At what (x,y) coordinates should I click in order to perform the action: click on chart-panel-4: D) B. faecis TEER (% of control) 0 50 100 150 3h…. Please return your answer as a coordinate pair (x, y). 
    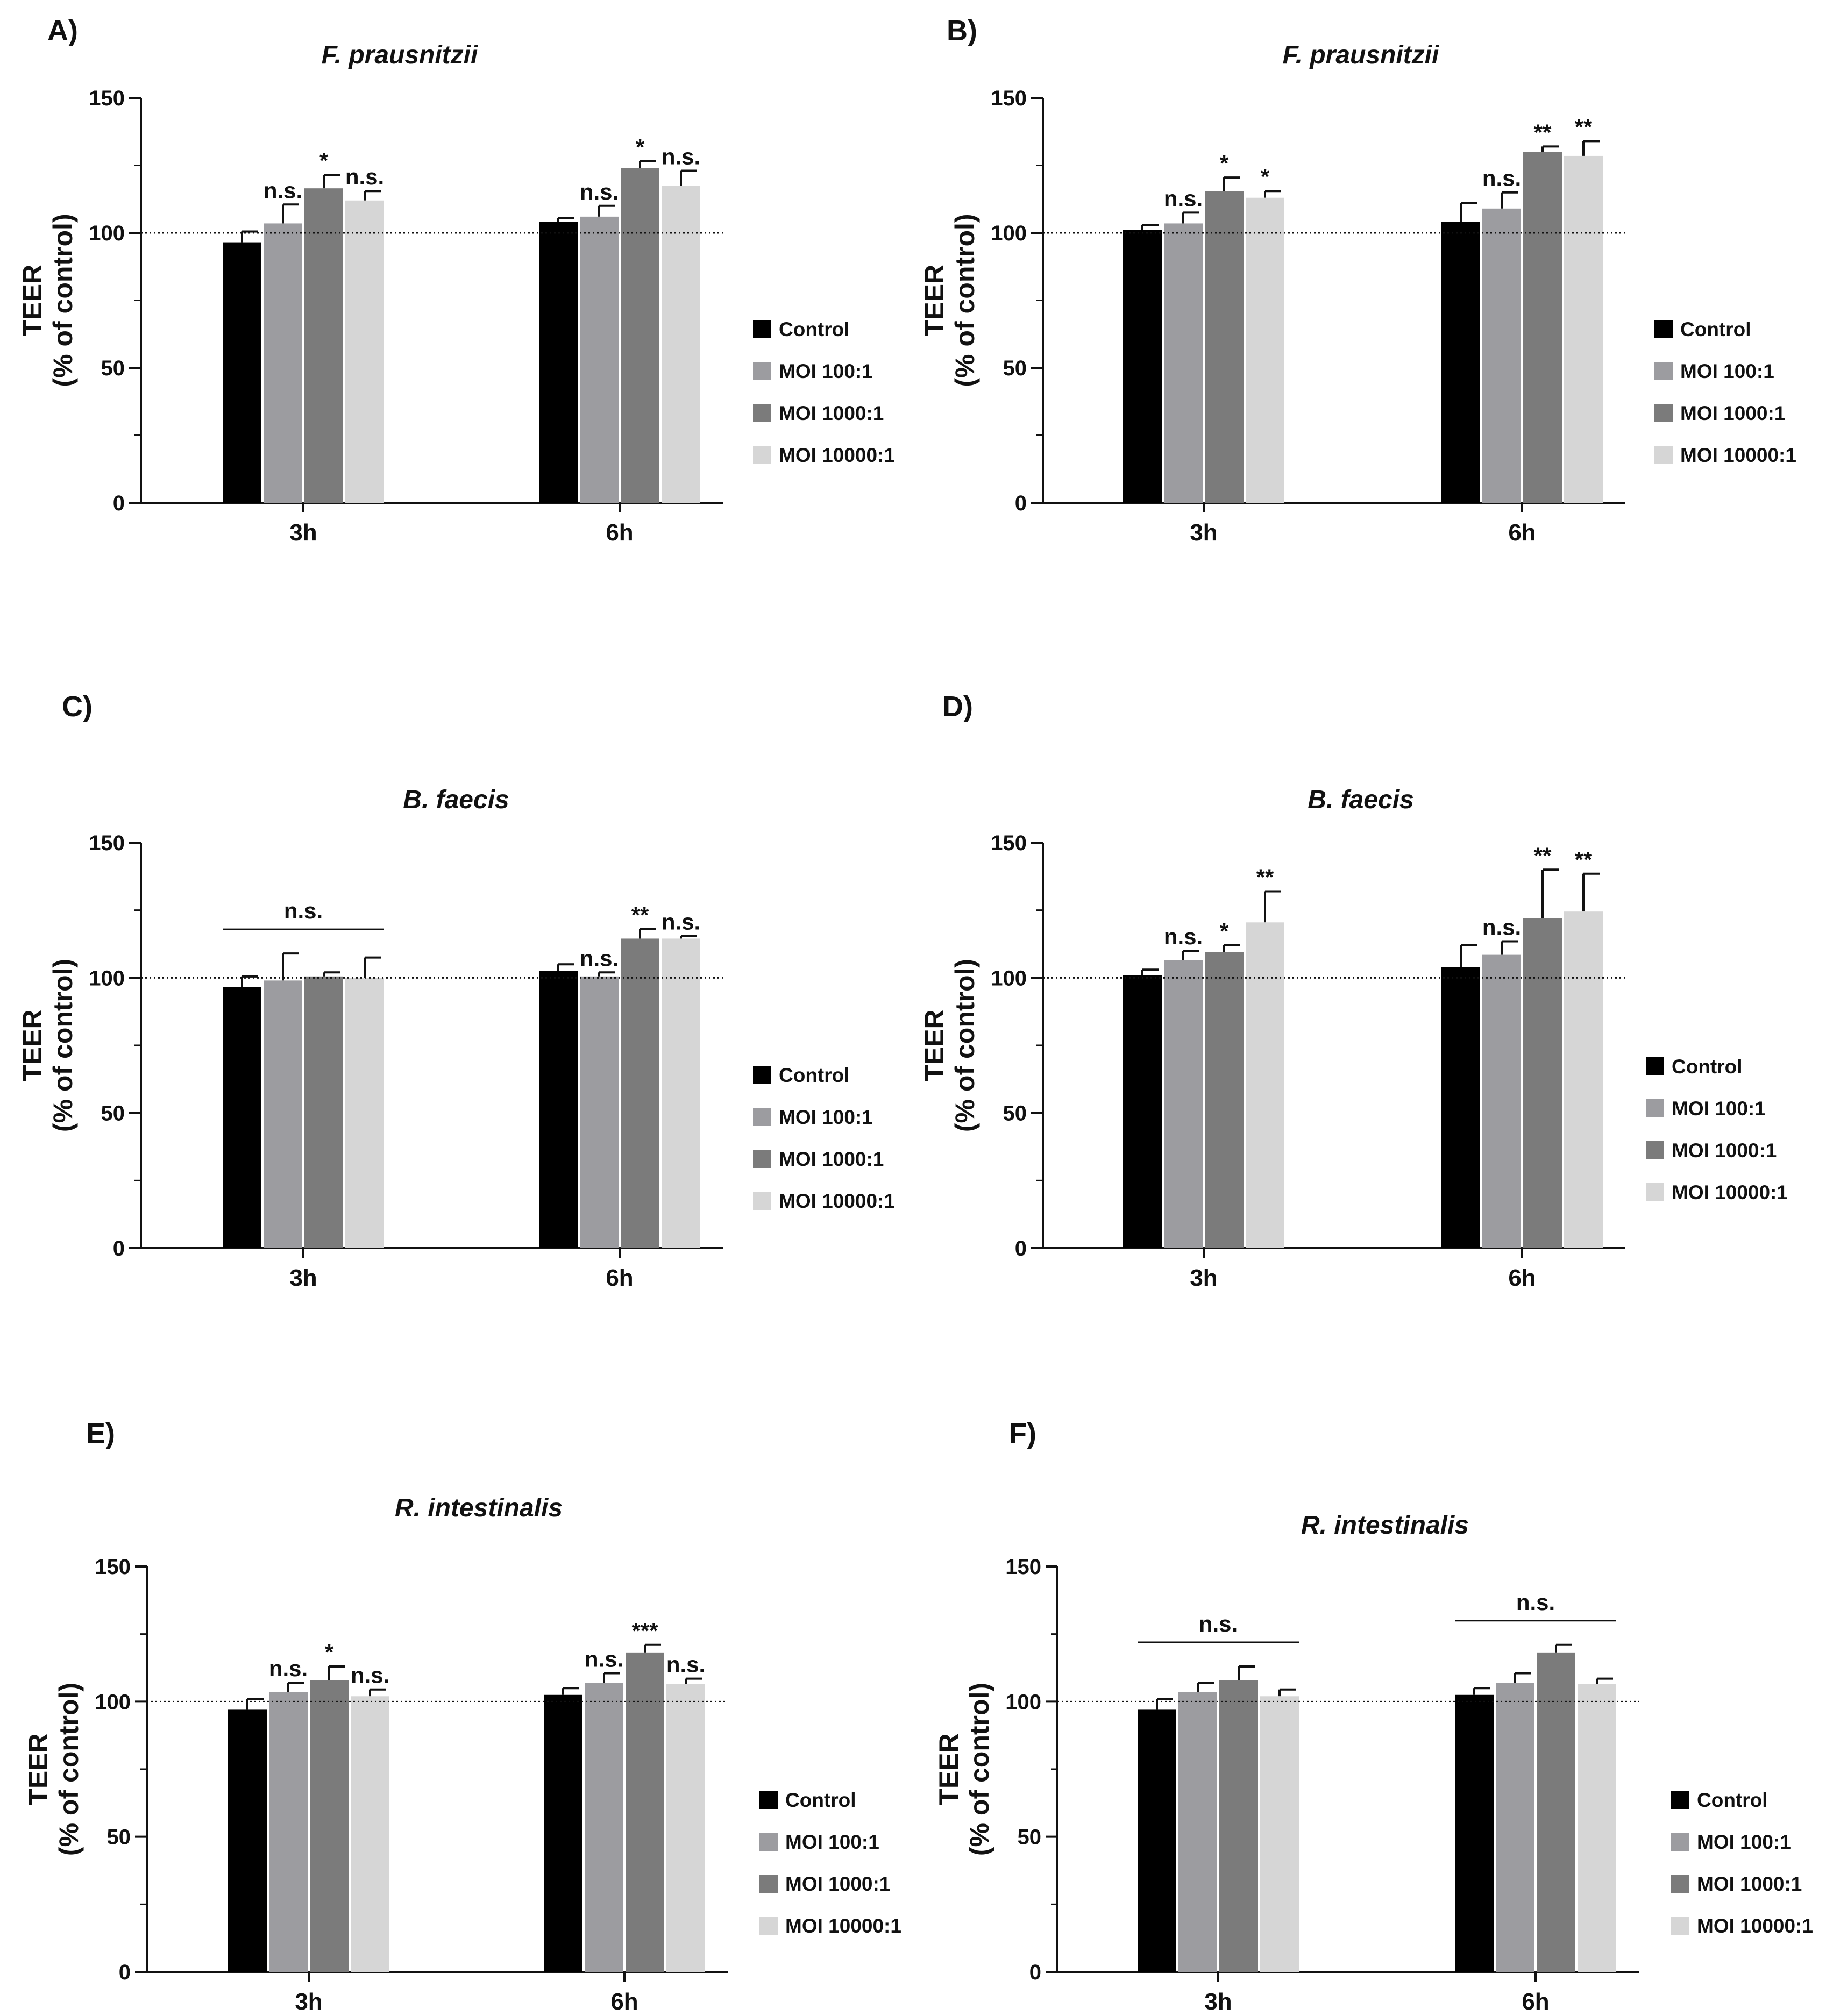
    Looking at the image, I should click on (1353, 990).